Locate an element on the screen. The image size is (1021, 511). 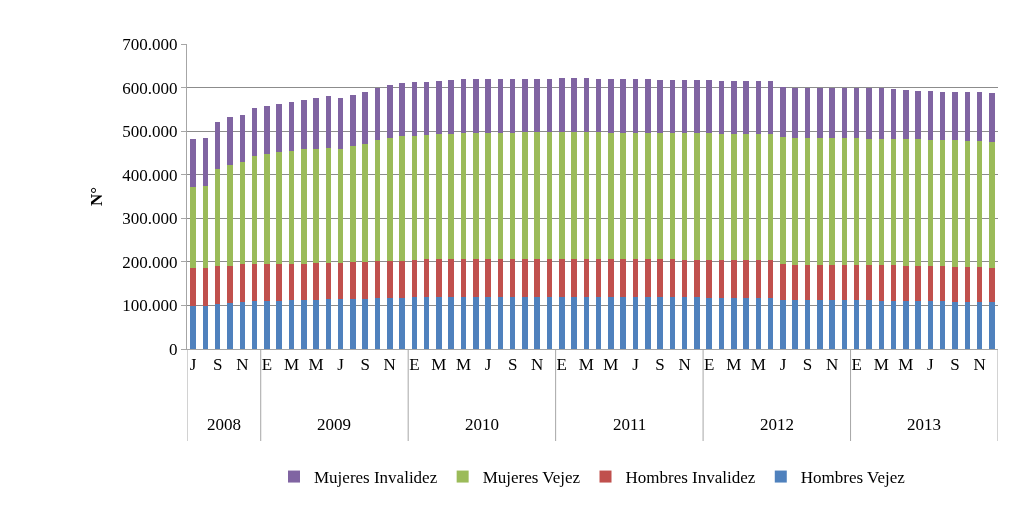
y-tick-label: 200.000 is located at coordinates (150, 262).